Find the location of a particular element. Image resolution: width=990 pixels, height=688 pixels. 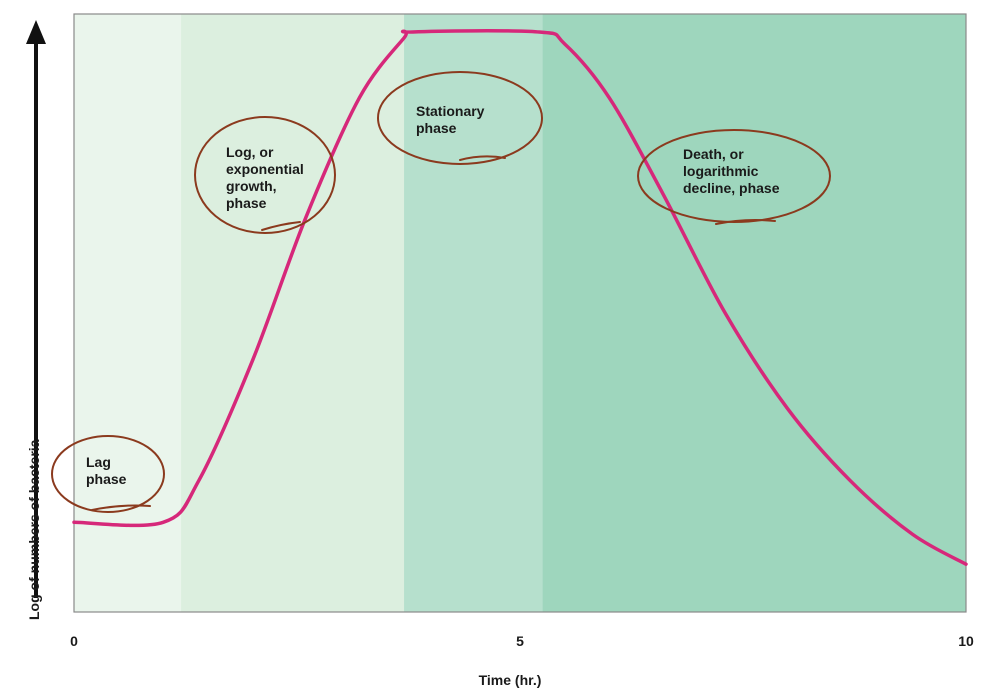

x-tick-label: 10 is located at coordinates (966, 641).